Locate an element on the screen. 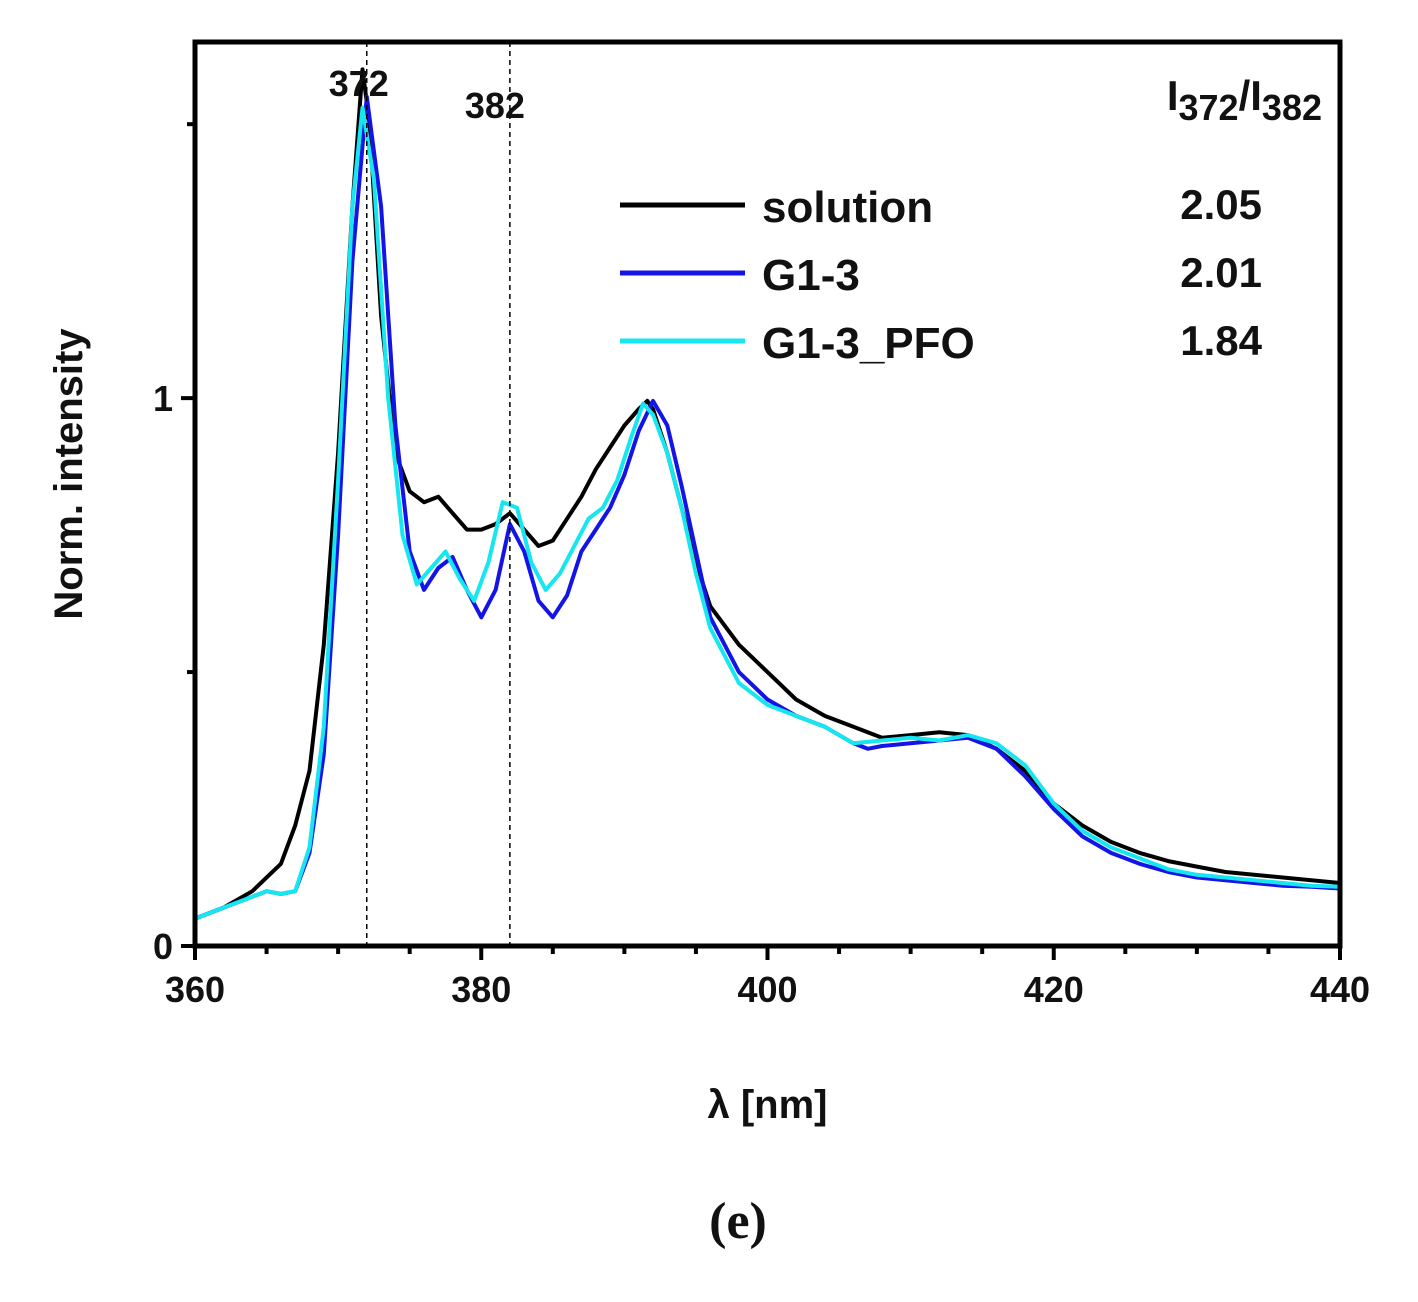 Image resolution: width=1418 pixels, height=1302 pixels. x-tick-label: 360 is located at coordinates (195, 989).